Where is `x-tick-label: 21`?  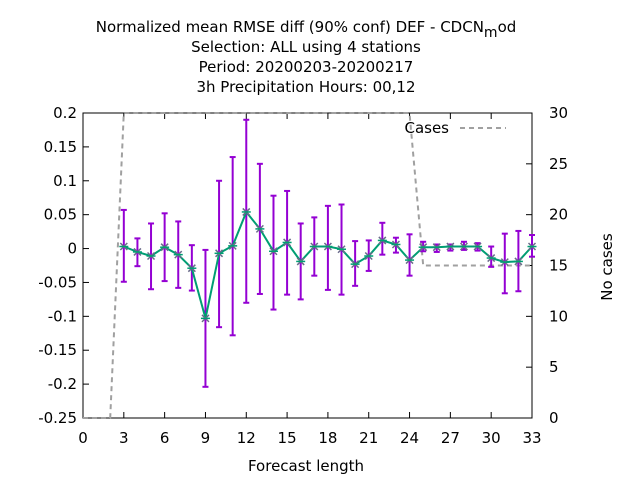 x-tick-label: 21 is located at coordinates (368, 438).